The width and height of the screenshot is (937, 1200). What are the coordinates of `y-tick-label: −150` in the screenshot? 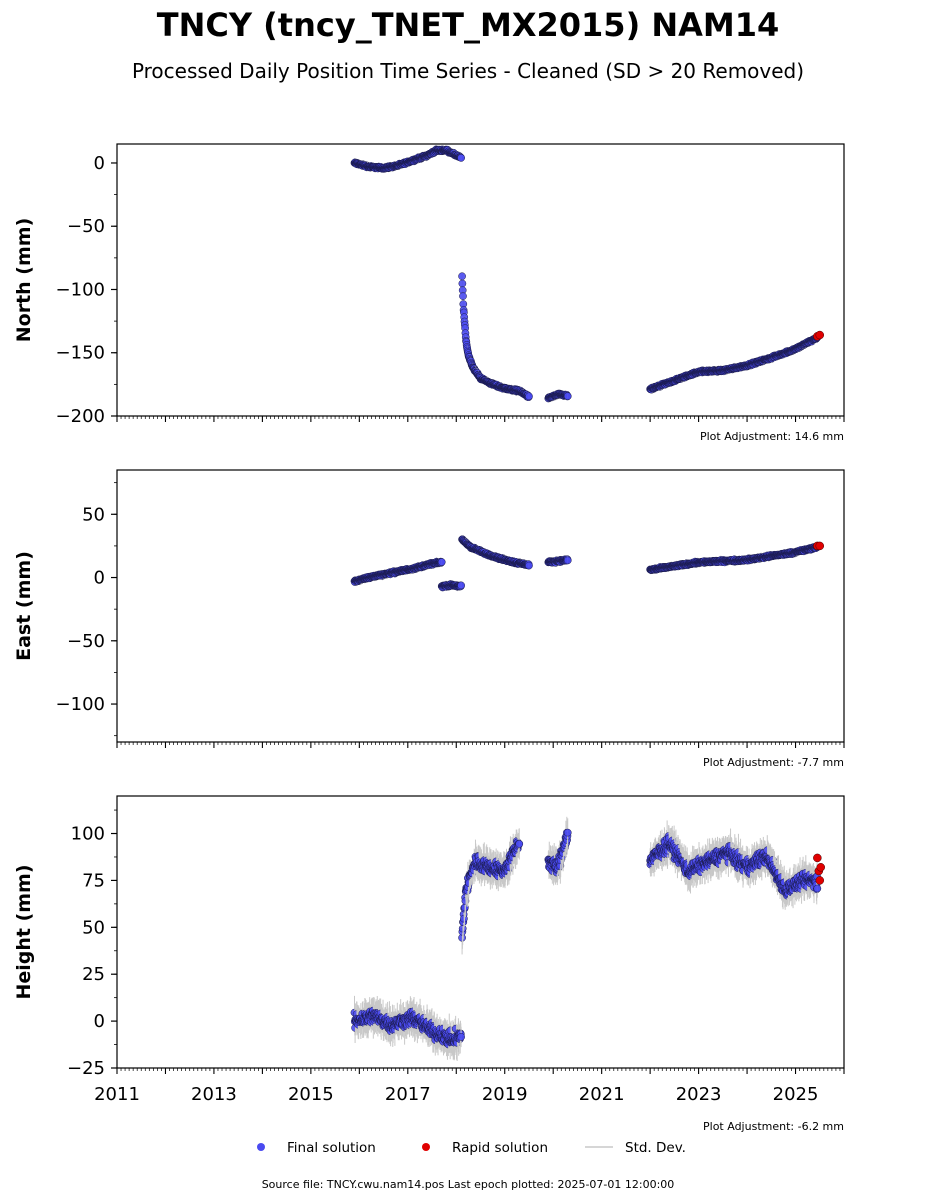 It's located at (80, 353).